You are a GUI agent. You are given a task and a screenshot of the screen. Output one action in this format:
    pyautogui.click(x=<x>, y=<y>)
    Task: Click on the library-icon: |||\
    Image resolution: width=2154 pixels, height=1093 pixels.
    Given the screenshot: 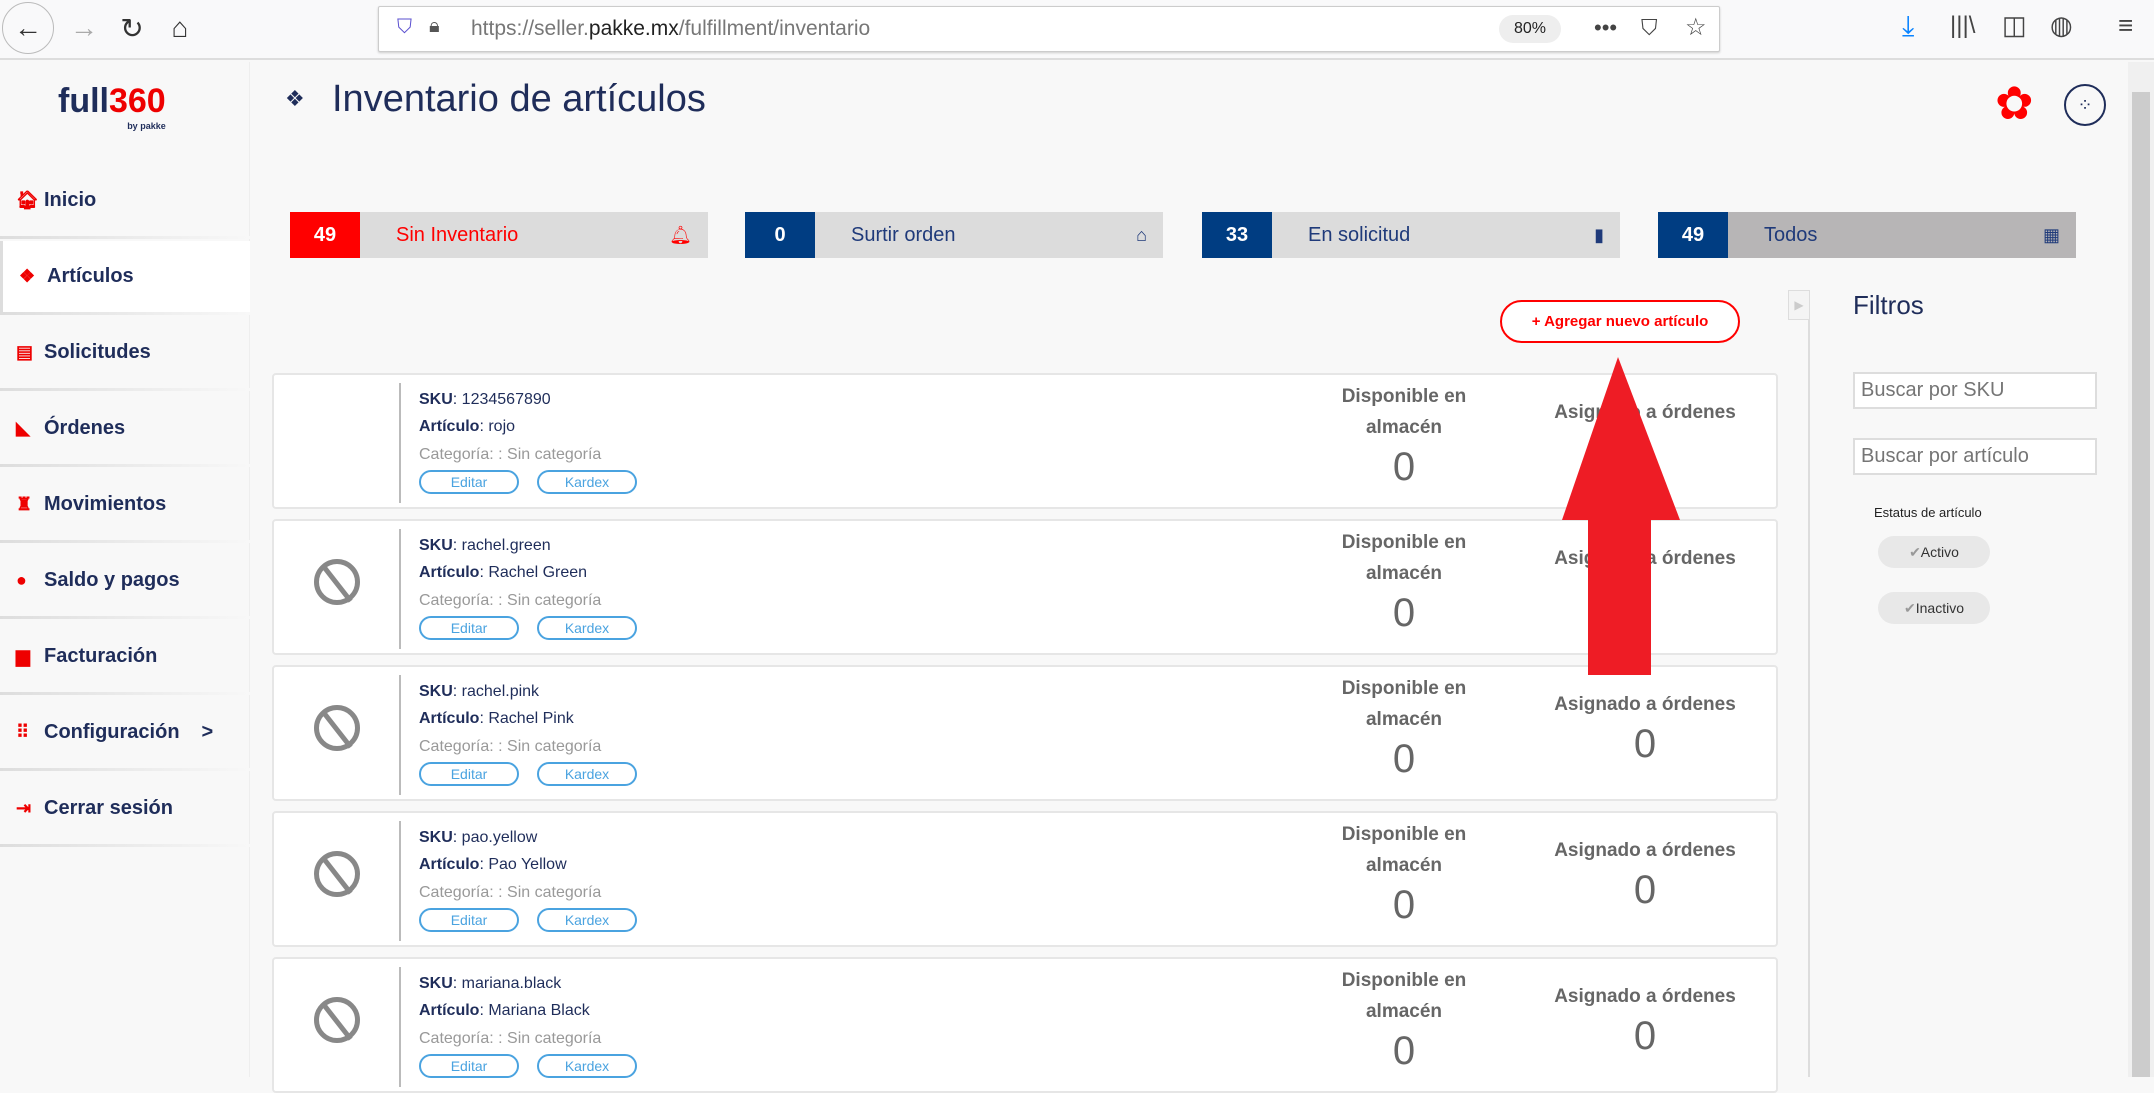 What is the action you would take?
    pyautogui.click(x=1963, y=25)
    